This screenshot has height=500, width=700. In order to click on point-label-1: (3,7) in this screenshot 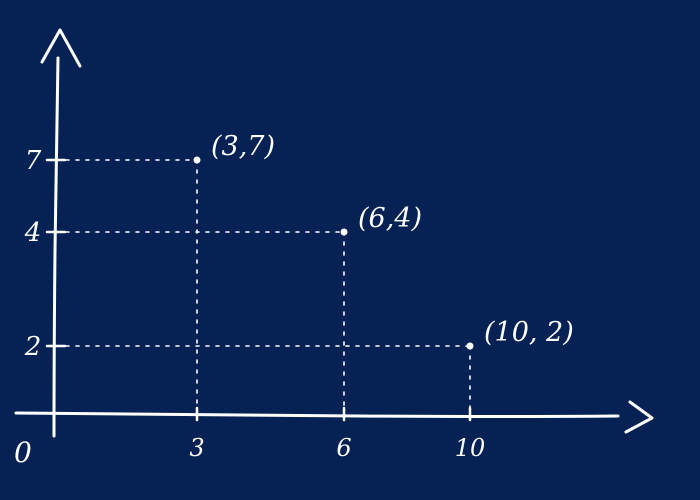, I will do `click(243, 146)`.